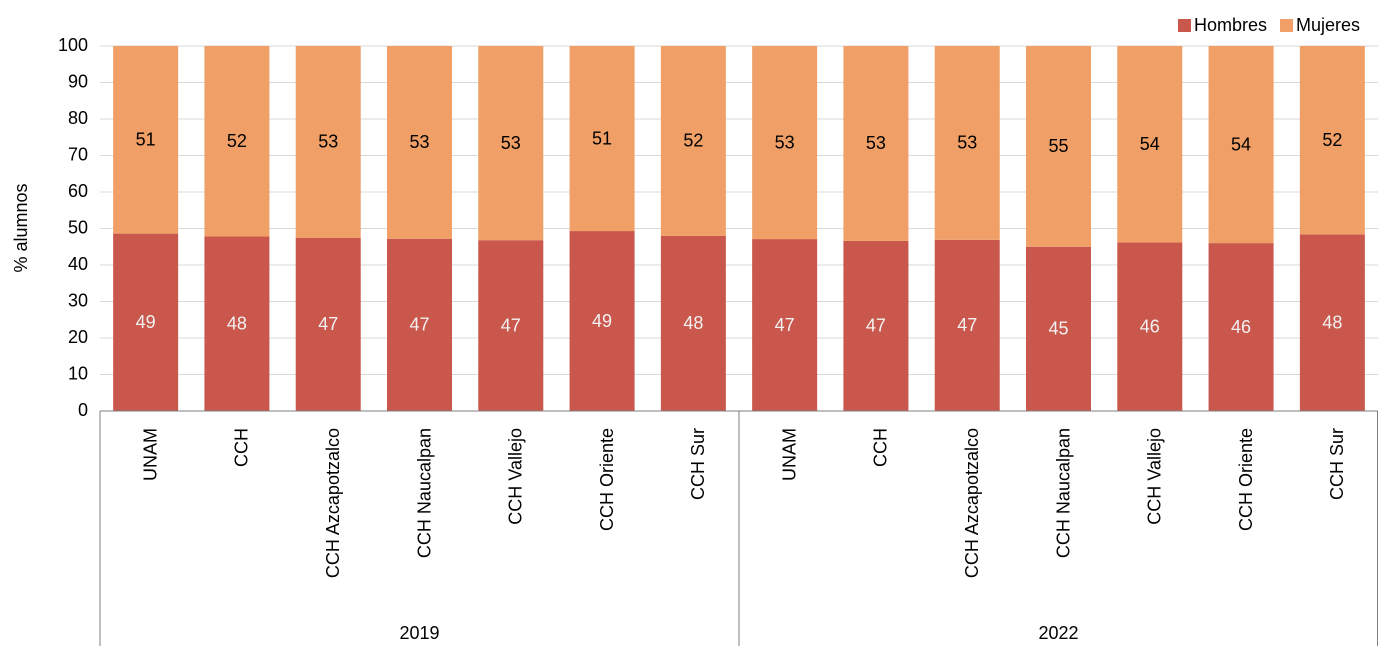 The image size is (1378, 651). I want to click on group-label: 2019, so click(419, 633).